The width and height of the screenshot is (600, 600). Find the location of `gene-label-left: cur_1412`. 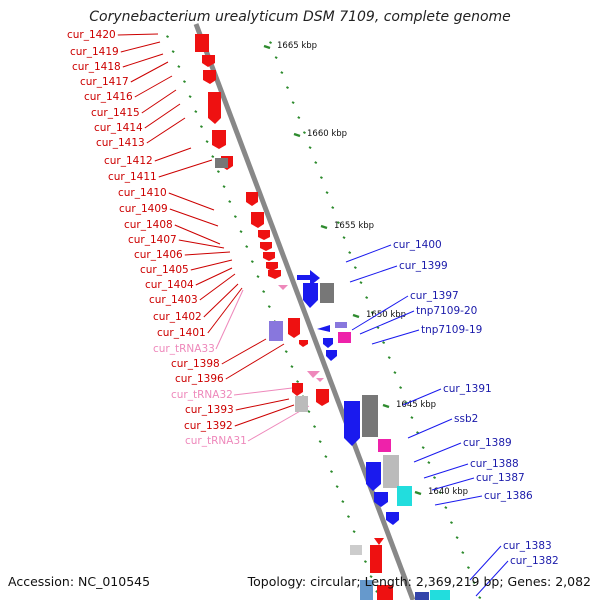

gene-label-left: cur_1412 is located at coordinates (128, 161).